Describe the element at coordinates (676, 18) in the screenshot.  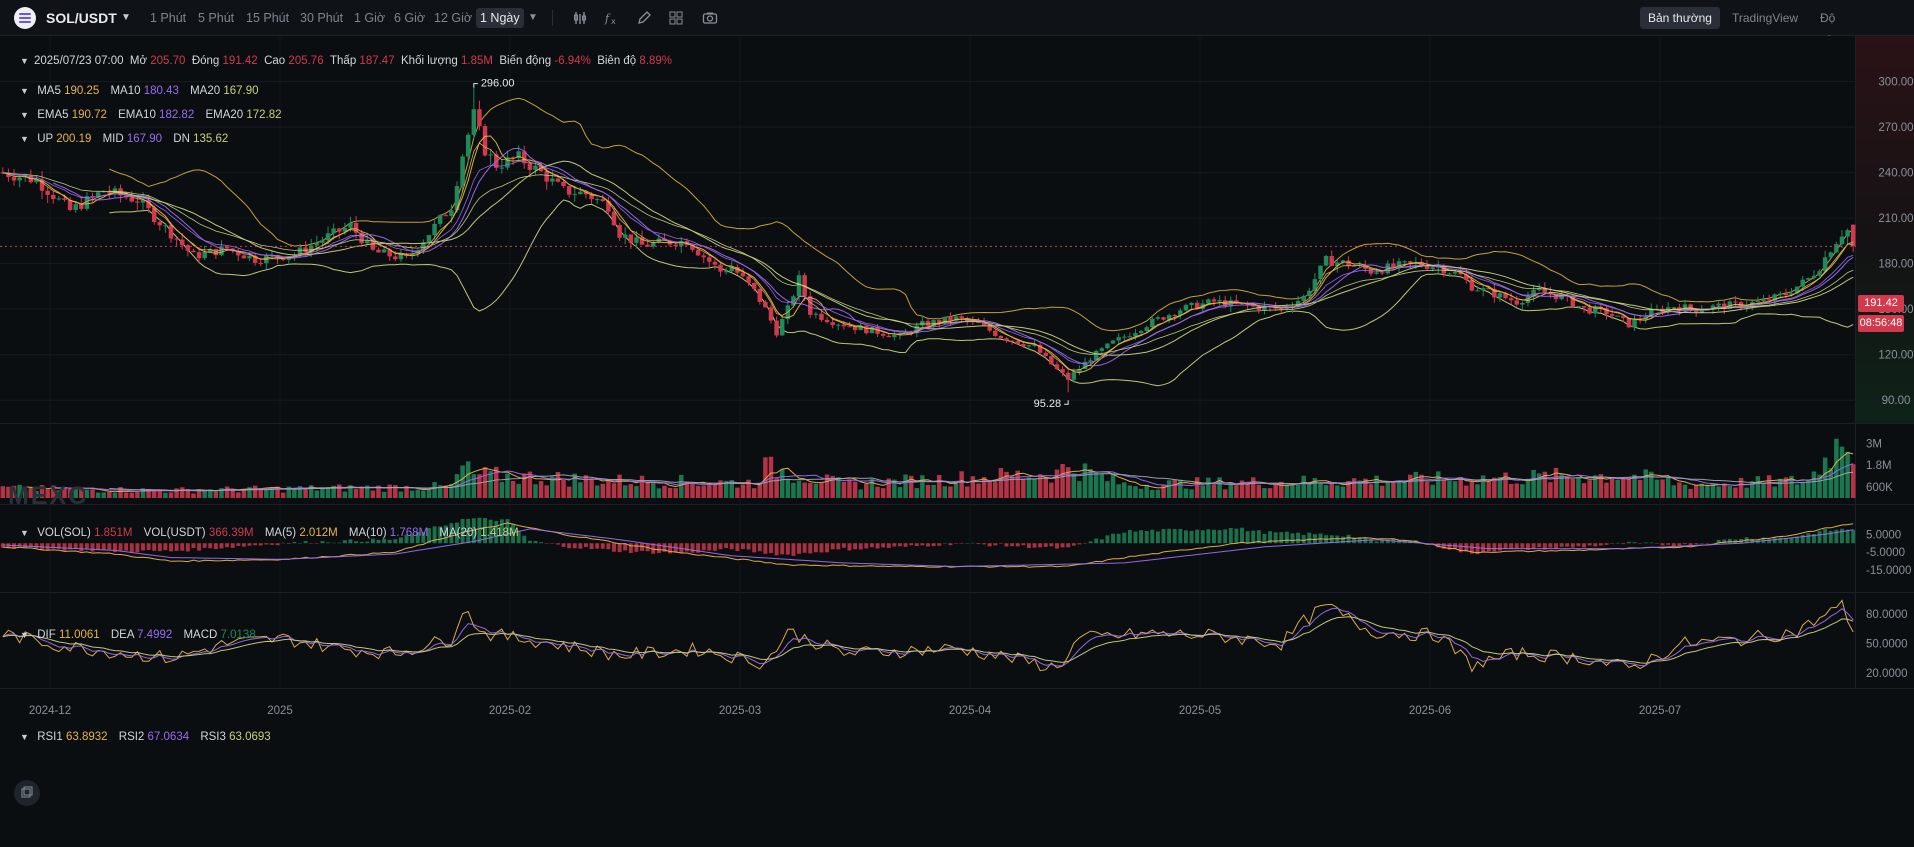
I see `layout-grid-icon` at that location.